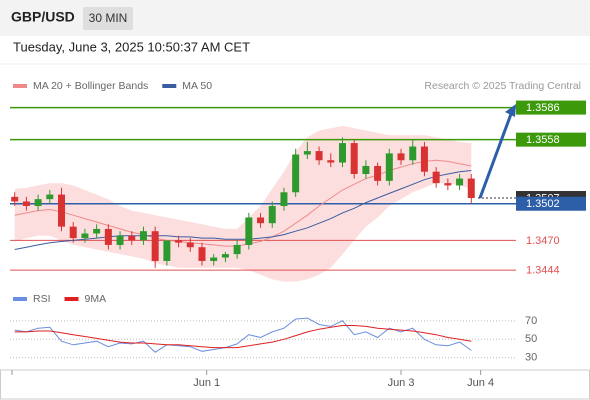 This screenshot has width=590, height=400. What do you see at coordinates (96, 299) in the screenshot?
I see `legend-label: 9MA` at bounding box center [96, 299].